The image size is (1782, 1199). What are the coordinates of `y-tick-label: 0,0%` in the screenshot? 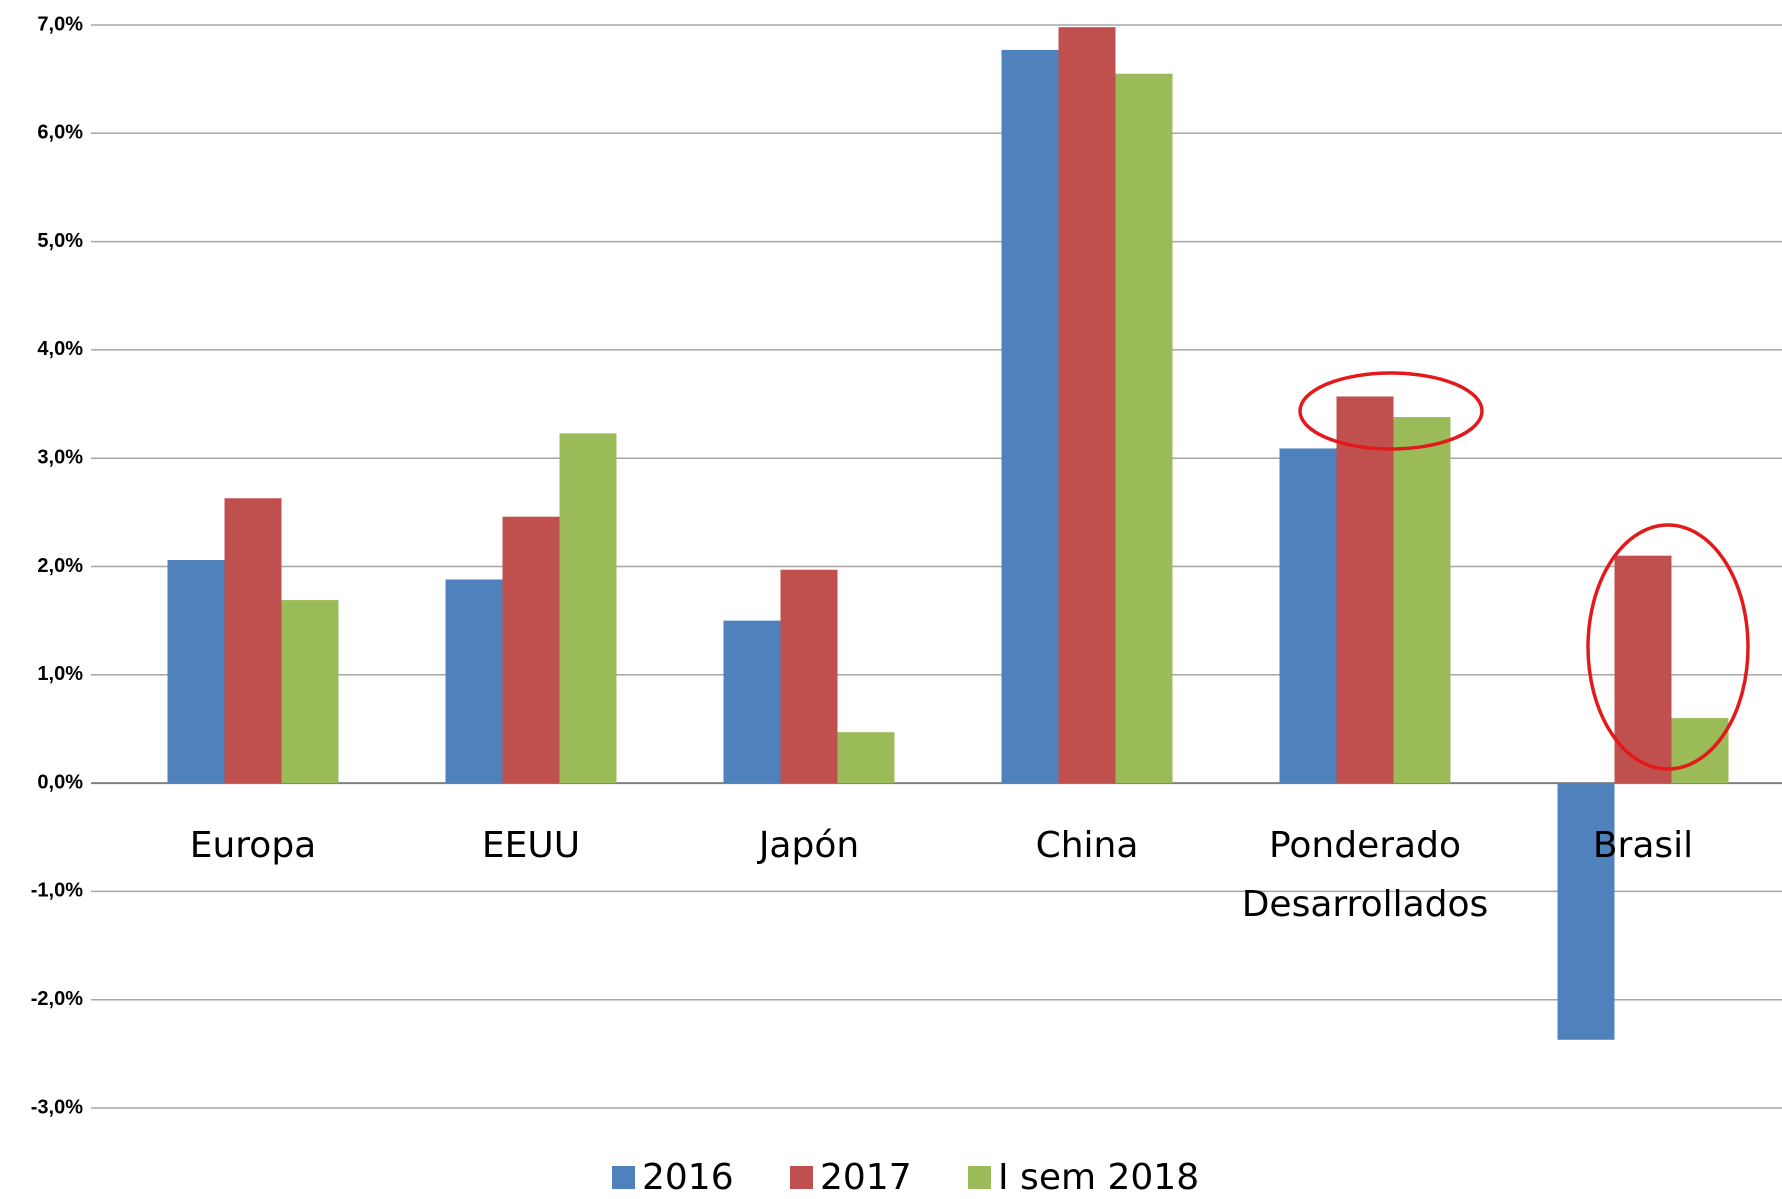 It's located at (60, 782).